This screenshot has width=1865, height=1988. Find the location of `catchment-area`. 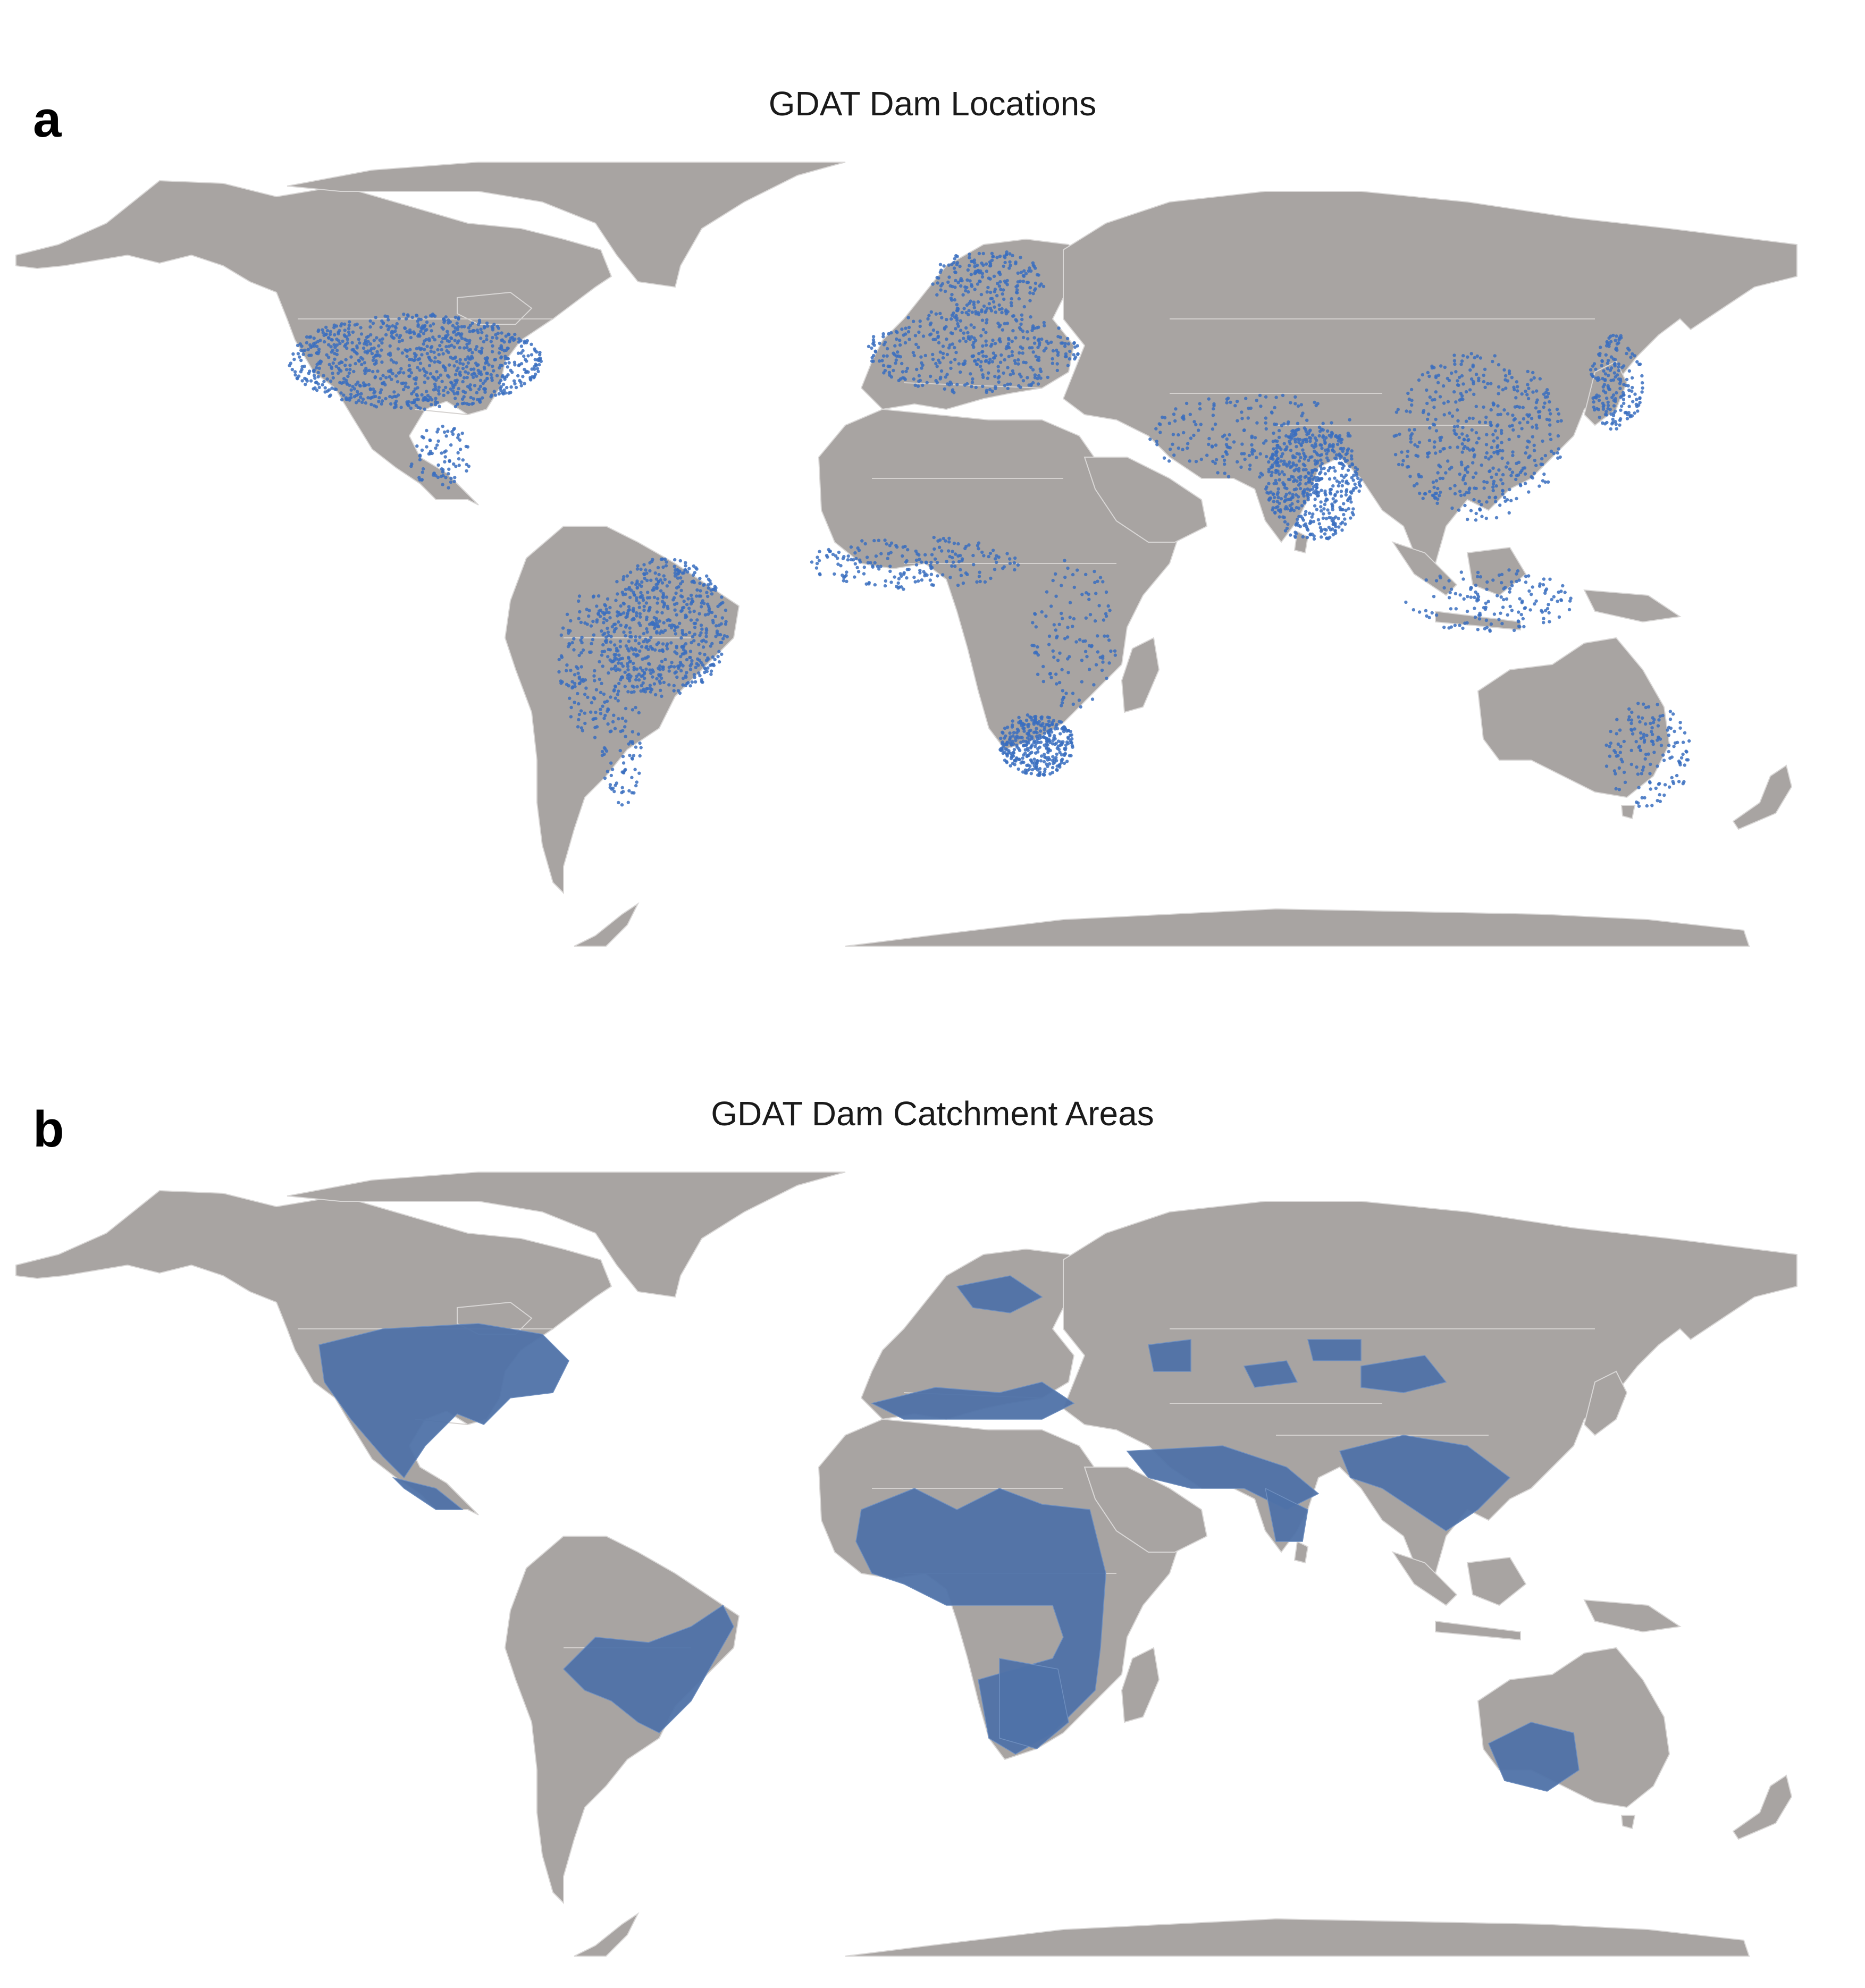

catchment-area is located at coordinates (428, 1493).